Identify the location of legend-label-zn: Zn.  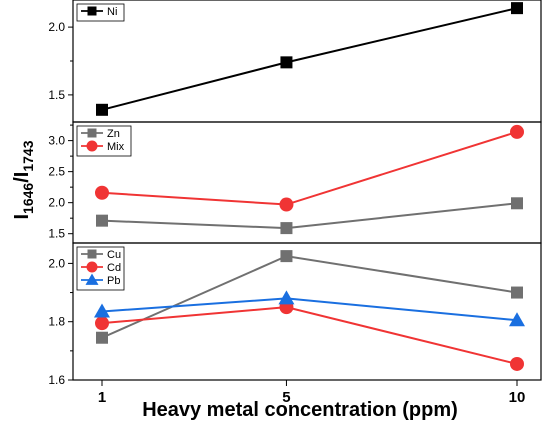
(113, 134).